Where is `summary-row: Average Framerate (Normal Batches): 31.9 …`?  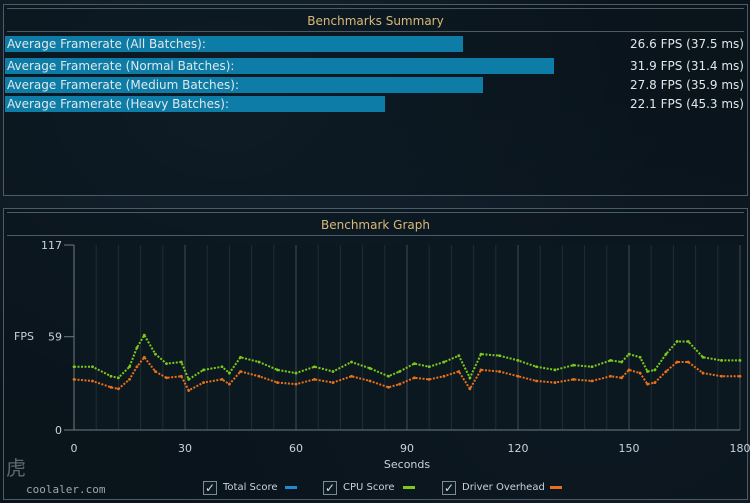 summary-row: Average Framerate (Normal Batches): 31.9 … is located at coordinates (376, 66).